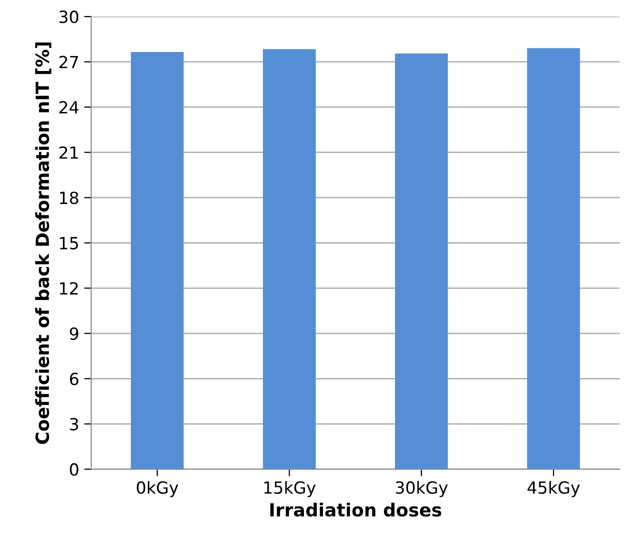 This screenshot has height=552, width=629. Describe the element at coordinates (69, 243) in the screenshot. I see `y-tick-label: 15` at that location.